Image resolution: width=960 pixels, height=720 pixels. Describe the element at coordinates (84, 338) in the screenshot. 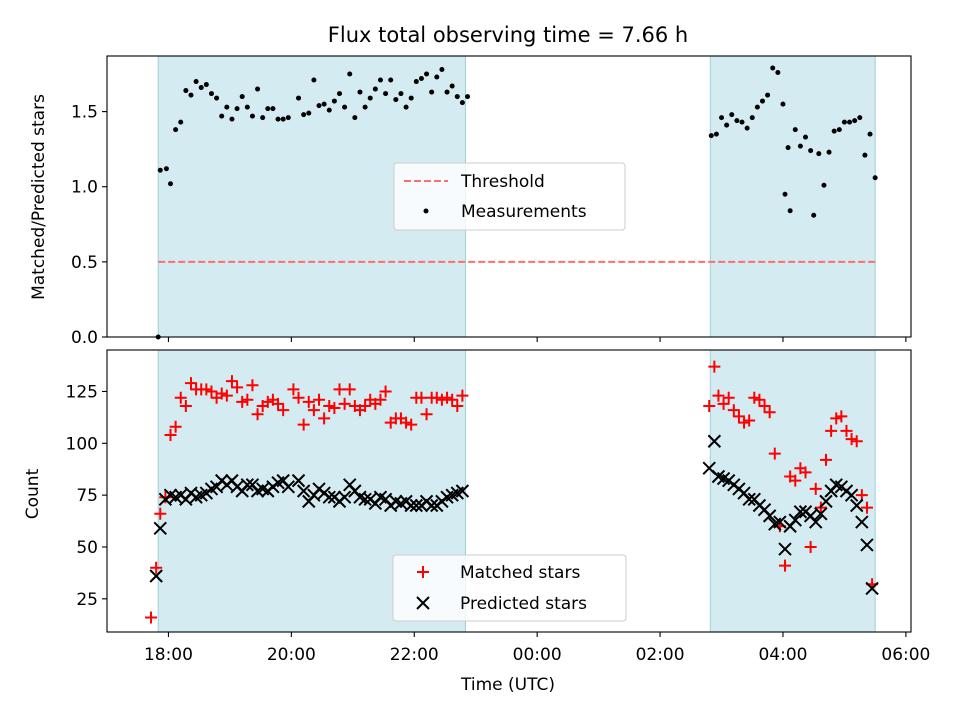

I see `top-y-tick-label: 0.0` at that location.